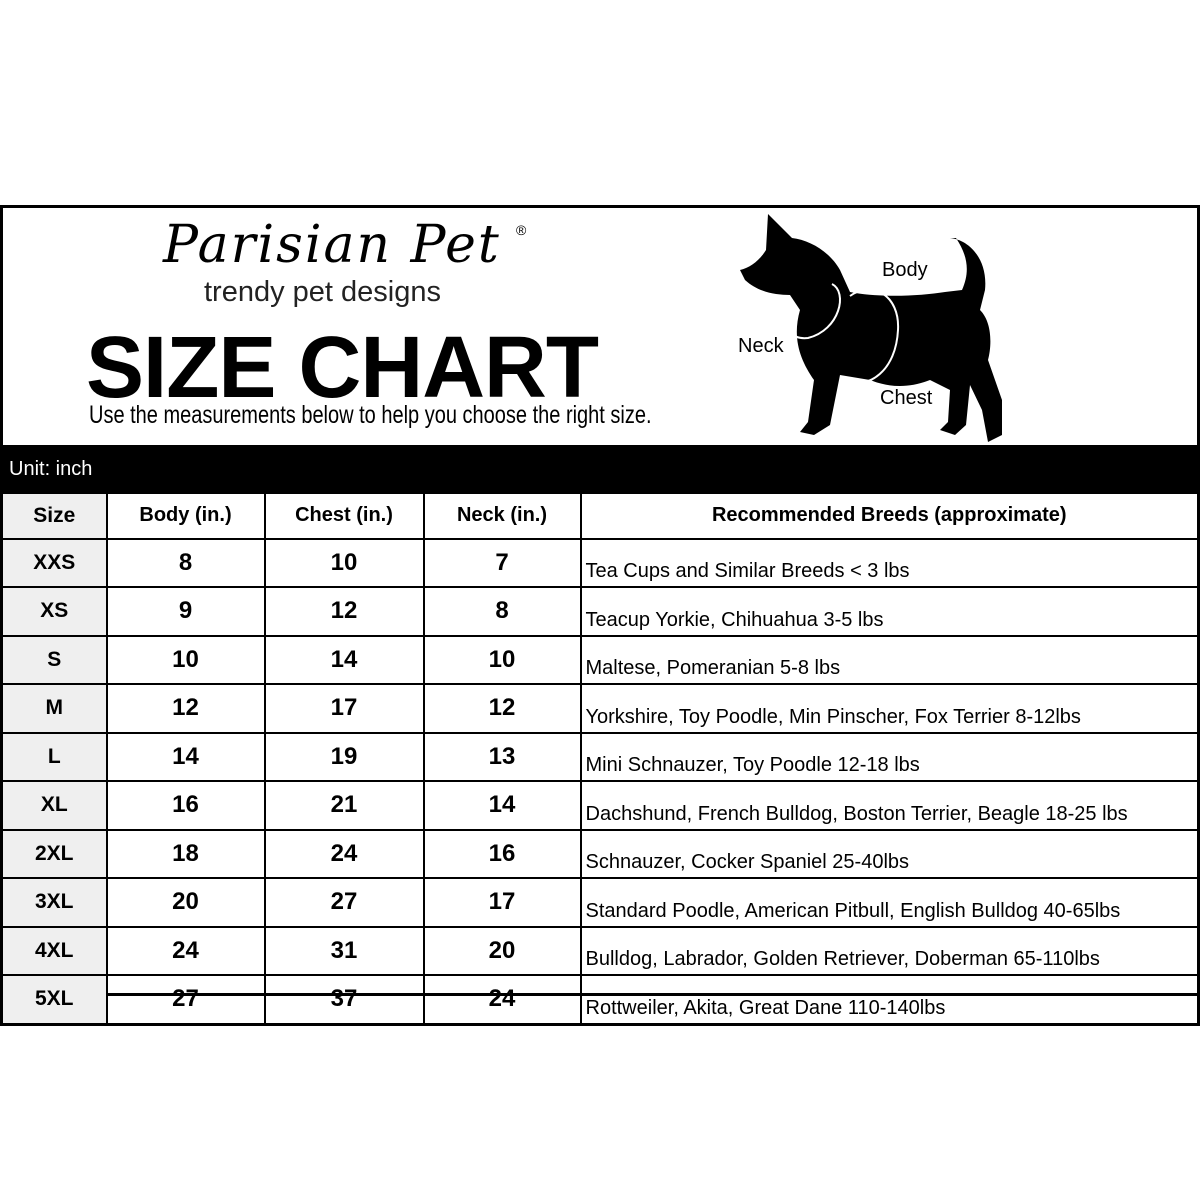 Image resolution: width=1200 pixels, height=1200 pixels. What do you see at coordinates (54, 950) in the screenshot?
I see `cell-size: 4XL` at bounding box center [54, 950].